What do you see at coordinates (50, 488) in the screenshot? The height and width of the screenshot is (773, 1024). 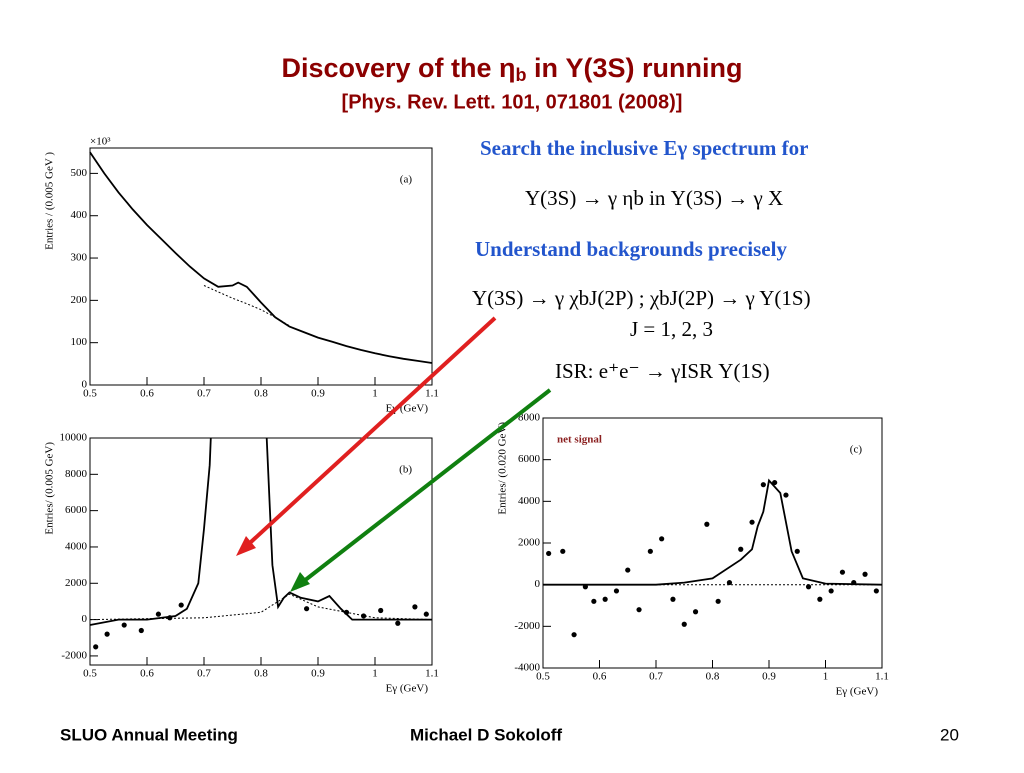 I see `y-axis-label: Entries/ (0.005 GeV)` at bounding box center [50, 488].